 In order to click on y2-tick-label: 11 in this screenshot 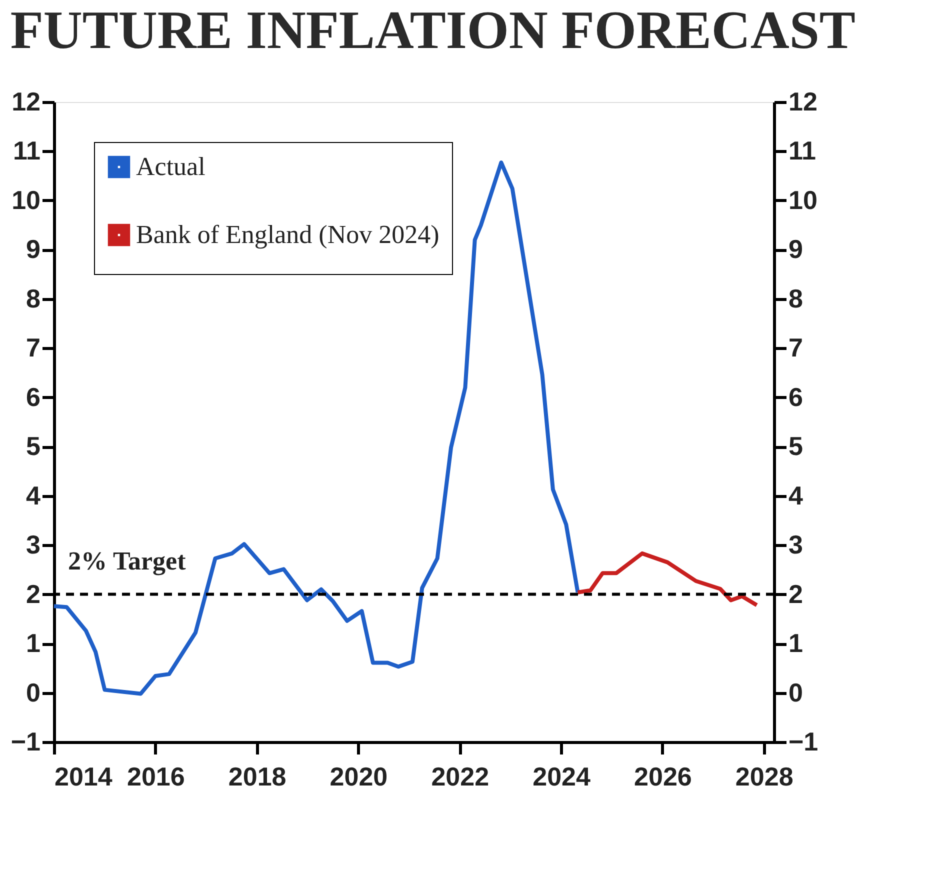, I will do `click(802, 151)`.